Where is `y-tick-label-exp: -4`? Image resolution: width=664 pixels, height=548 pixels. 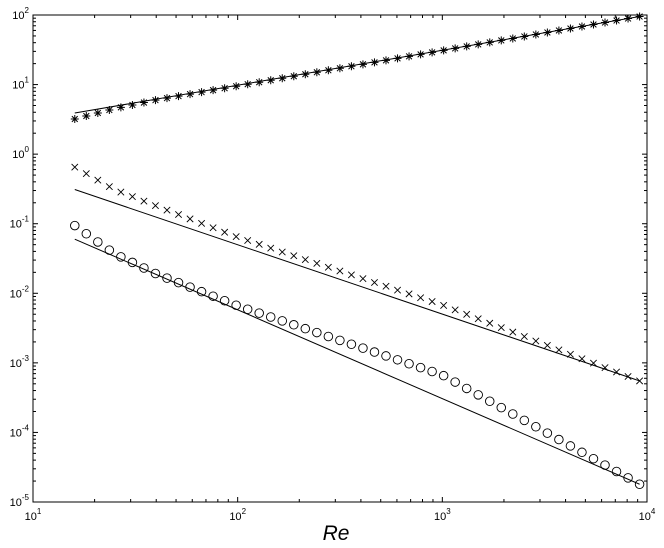
y-tick-label-exp: -4 is located at coordinates (26, 427).